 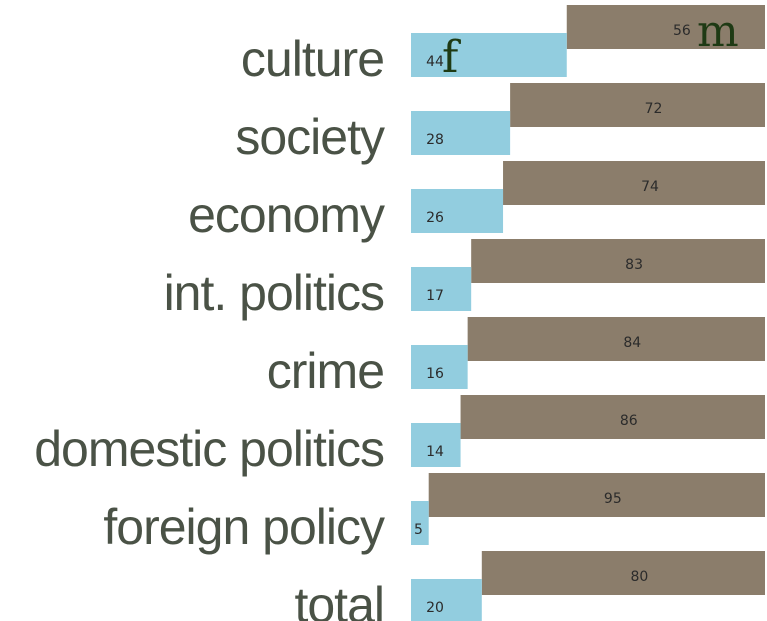 What do you see at coordinates (613, 499) in the screenshot?
I see `value-label-m-6: 95` at bounding box center [613, 499].